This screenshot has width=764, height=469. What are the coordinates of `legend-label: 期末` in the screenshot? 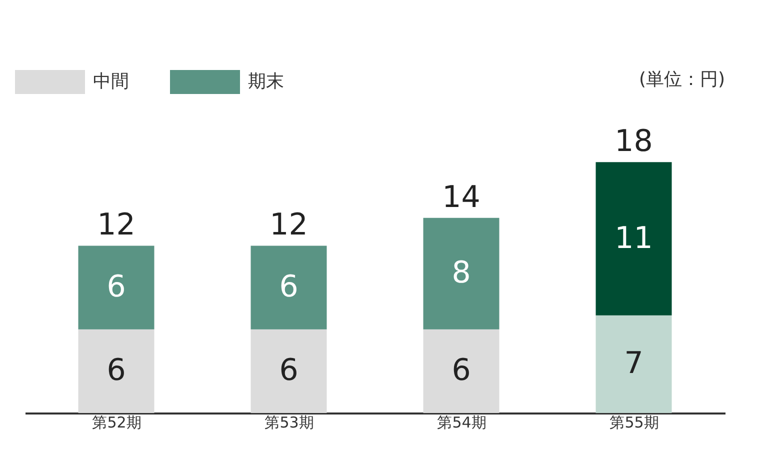 It's located at (266, 81).